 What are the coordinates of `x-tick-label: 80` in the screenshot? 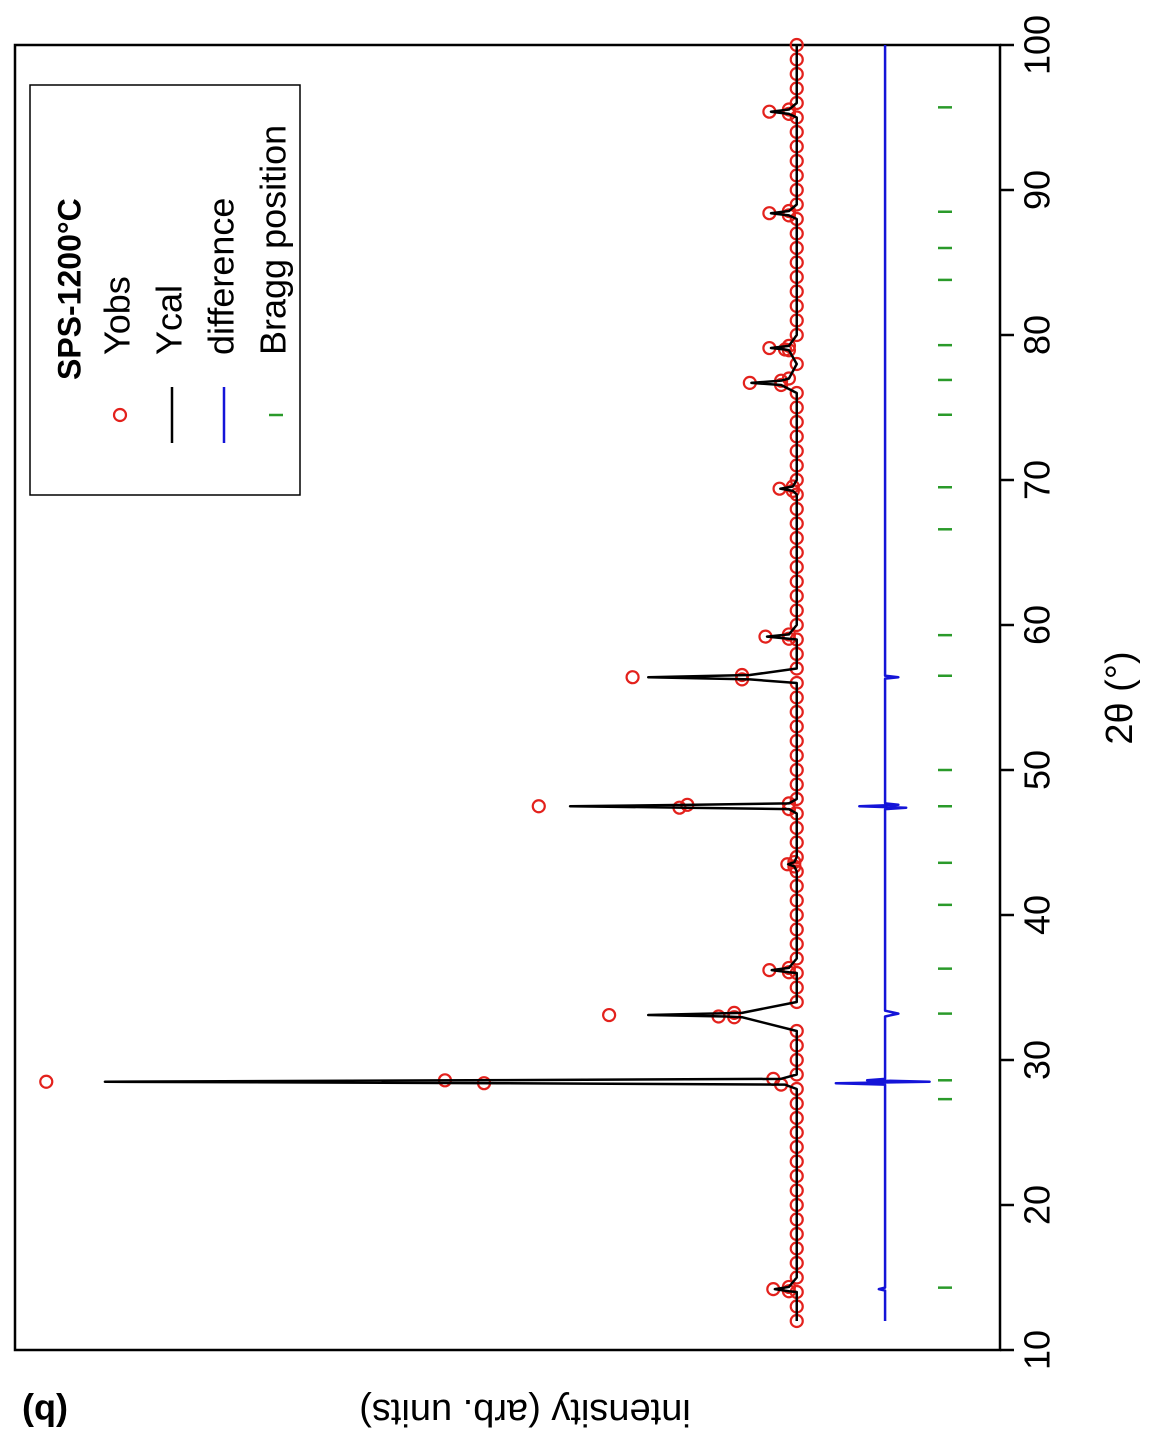 It's located at (1037, 335).